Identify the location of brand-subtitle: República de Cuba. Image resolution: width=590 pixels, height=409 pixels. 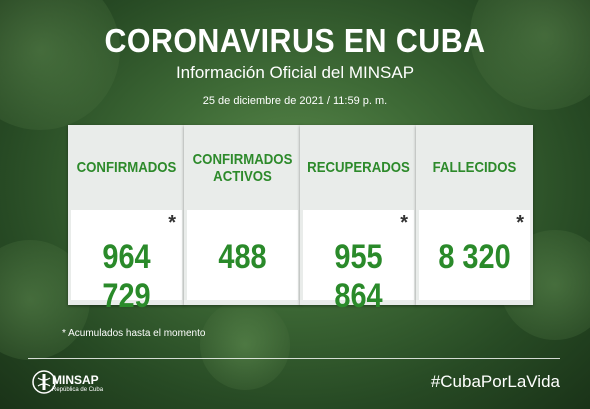
(78, 390).